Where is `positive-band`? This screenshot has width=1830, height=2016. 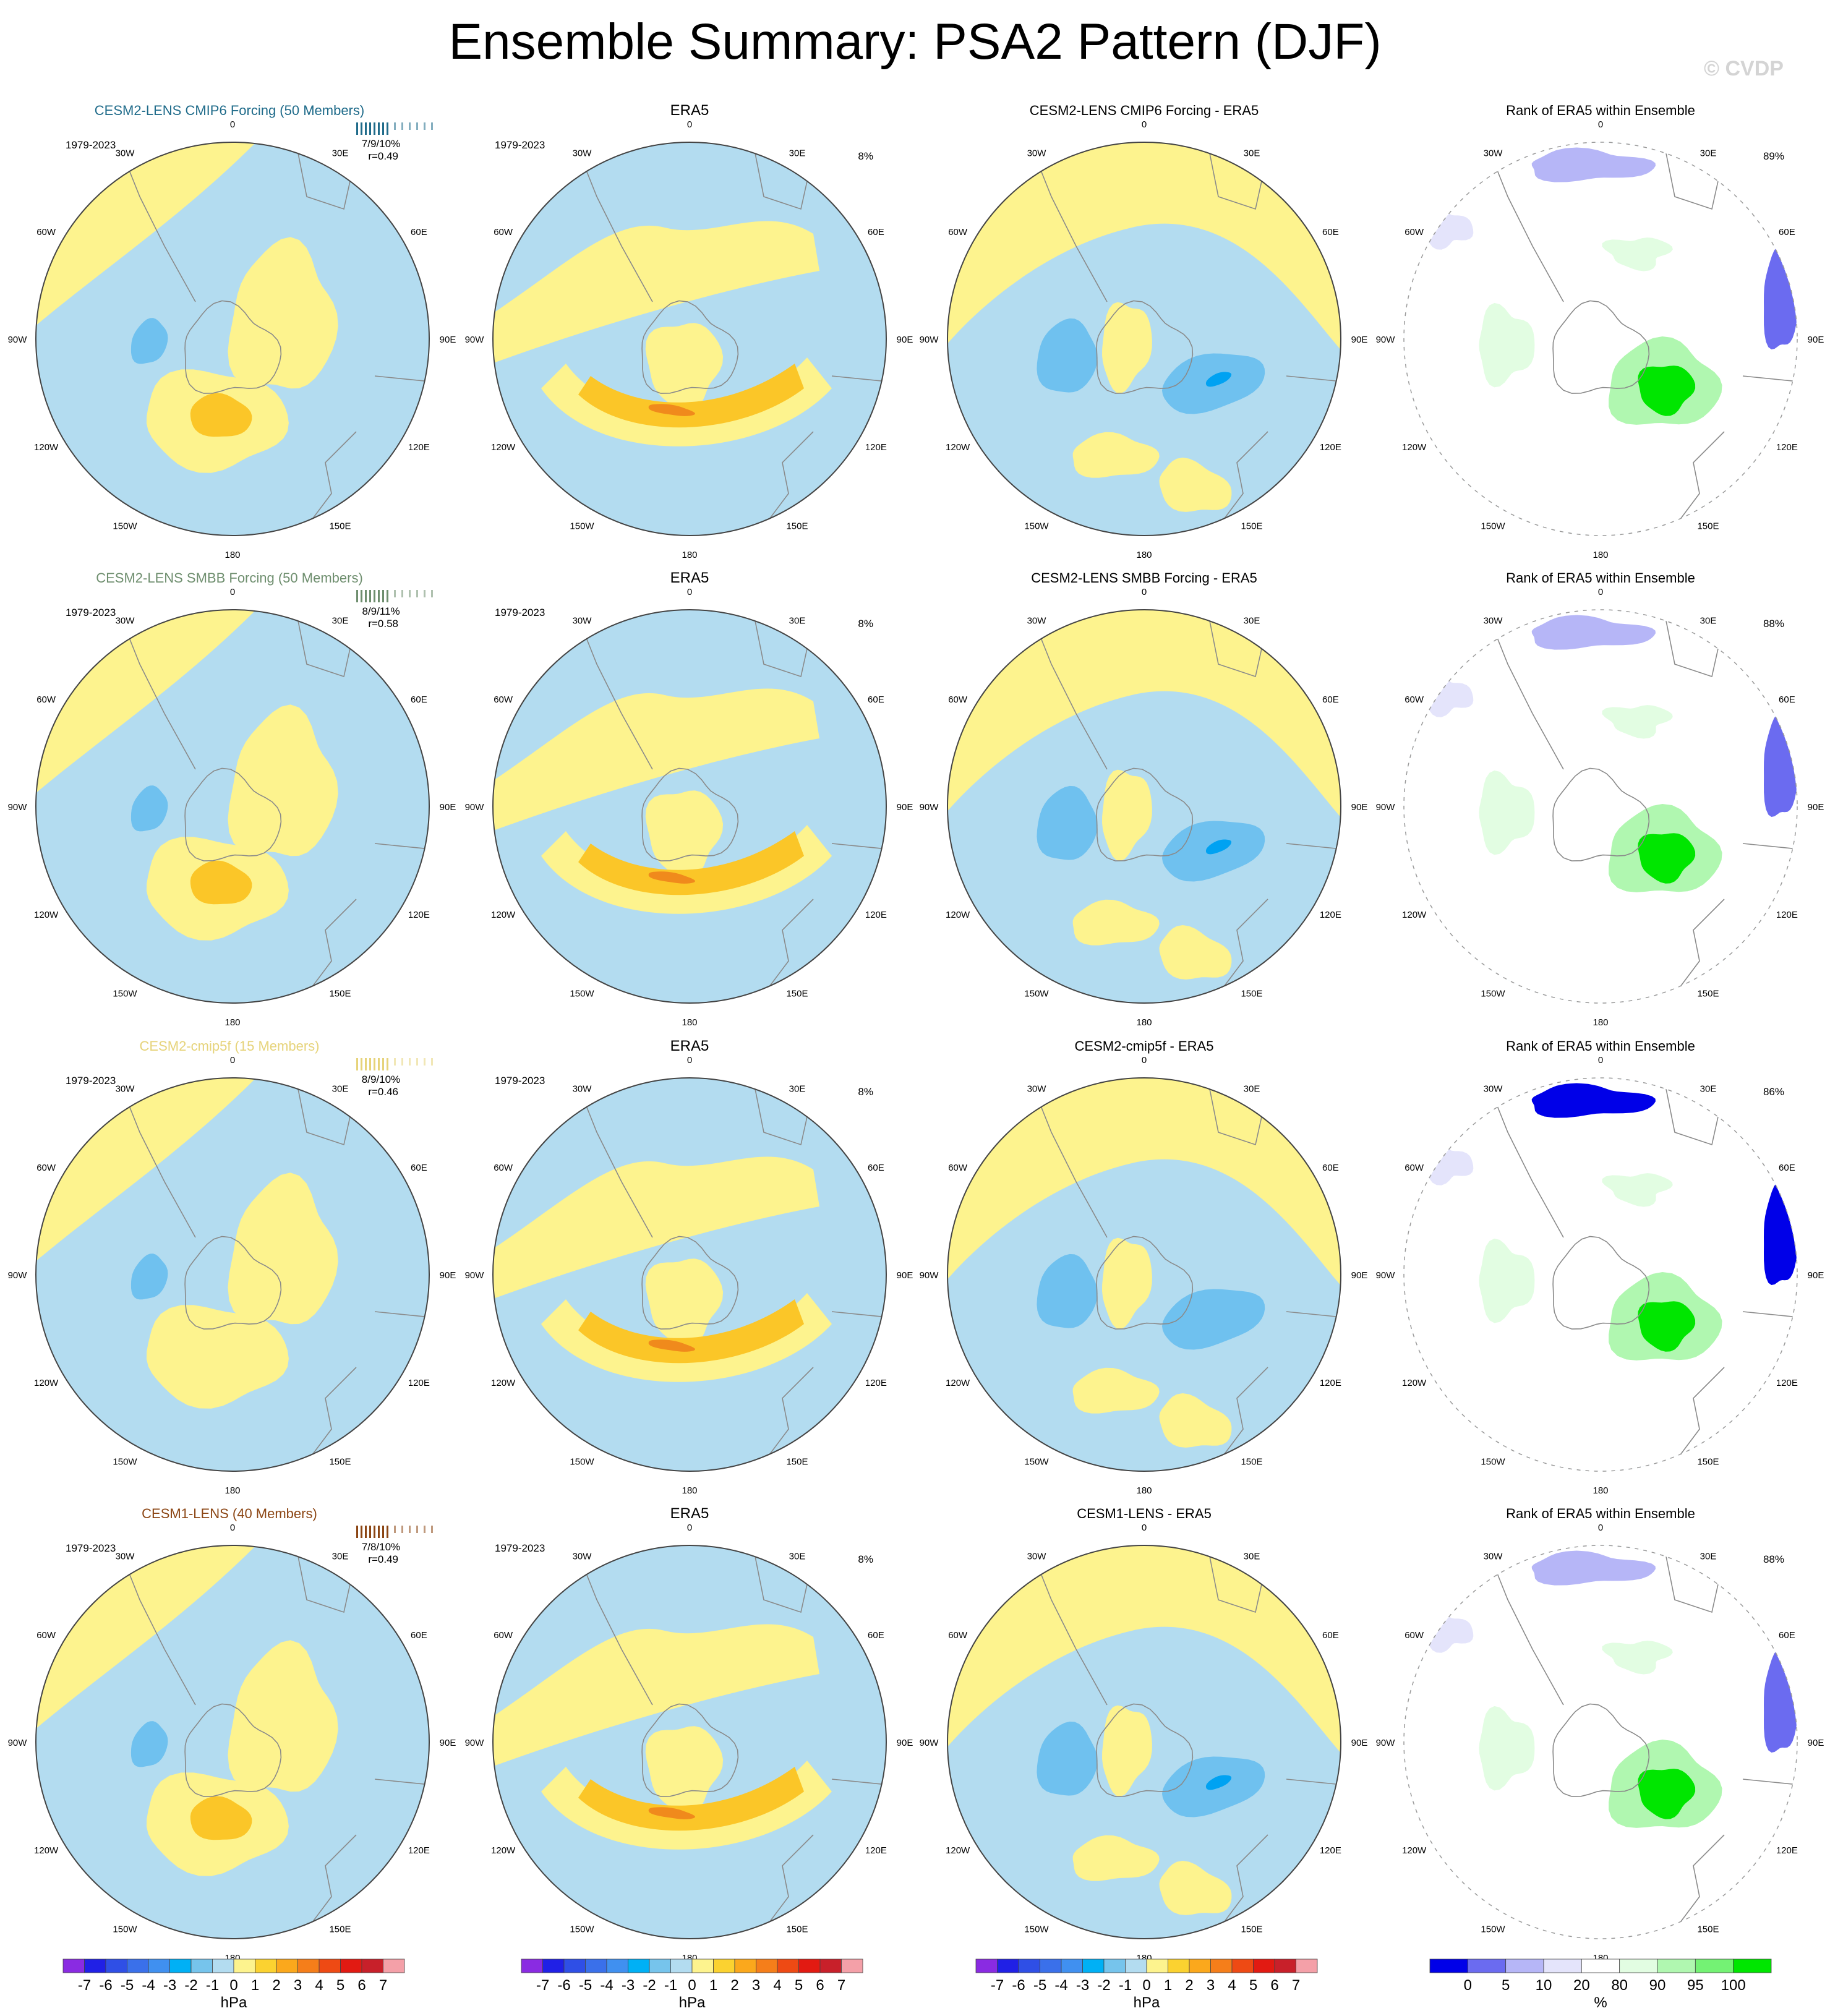 positive-band is located at coordinates (686, 1337).